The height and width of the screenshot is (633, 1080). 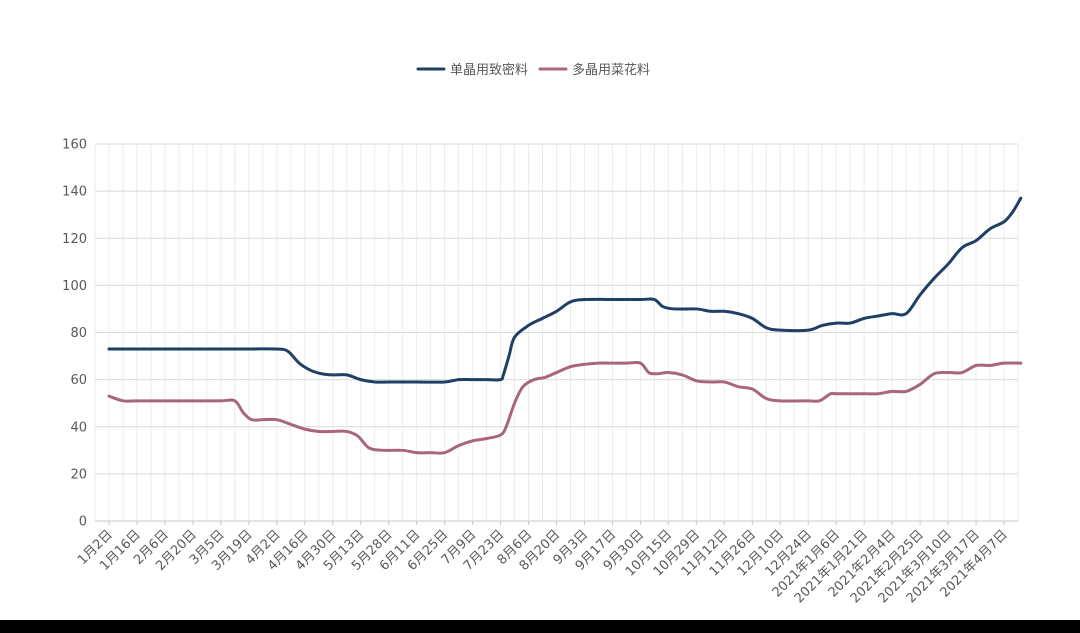 I want to click on y-tick-label: 160, so click(x=74, y=145).